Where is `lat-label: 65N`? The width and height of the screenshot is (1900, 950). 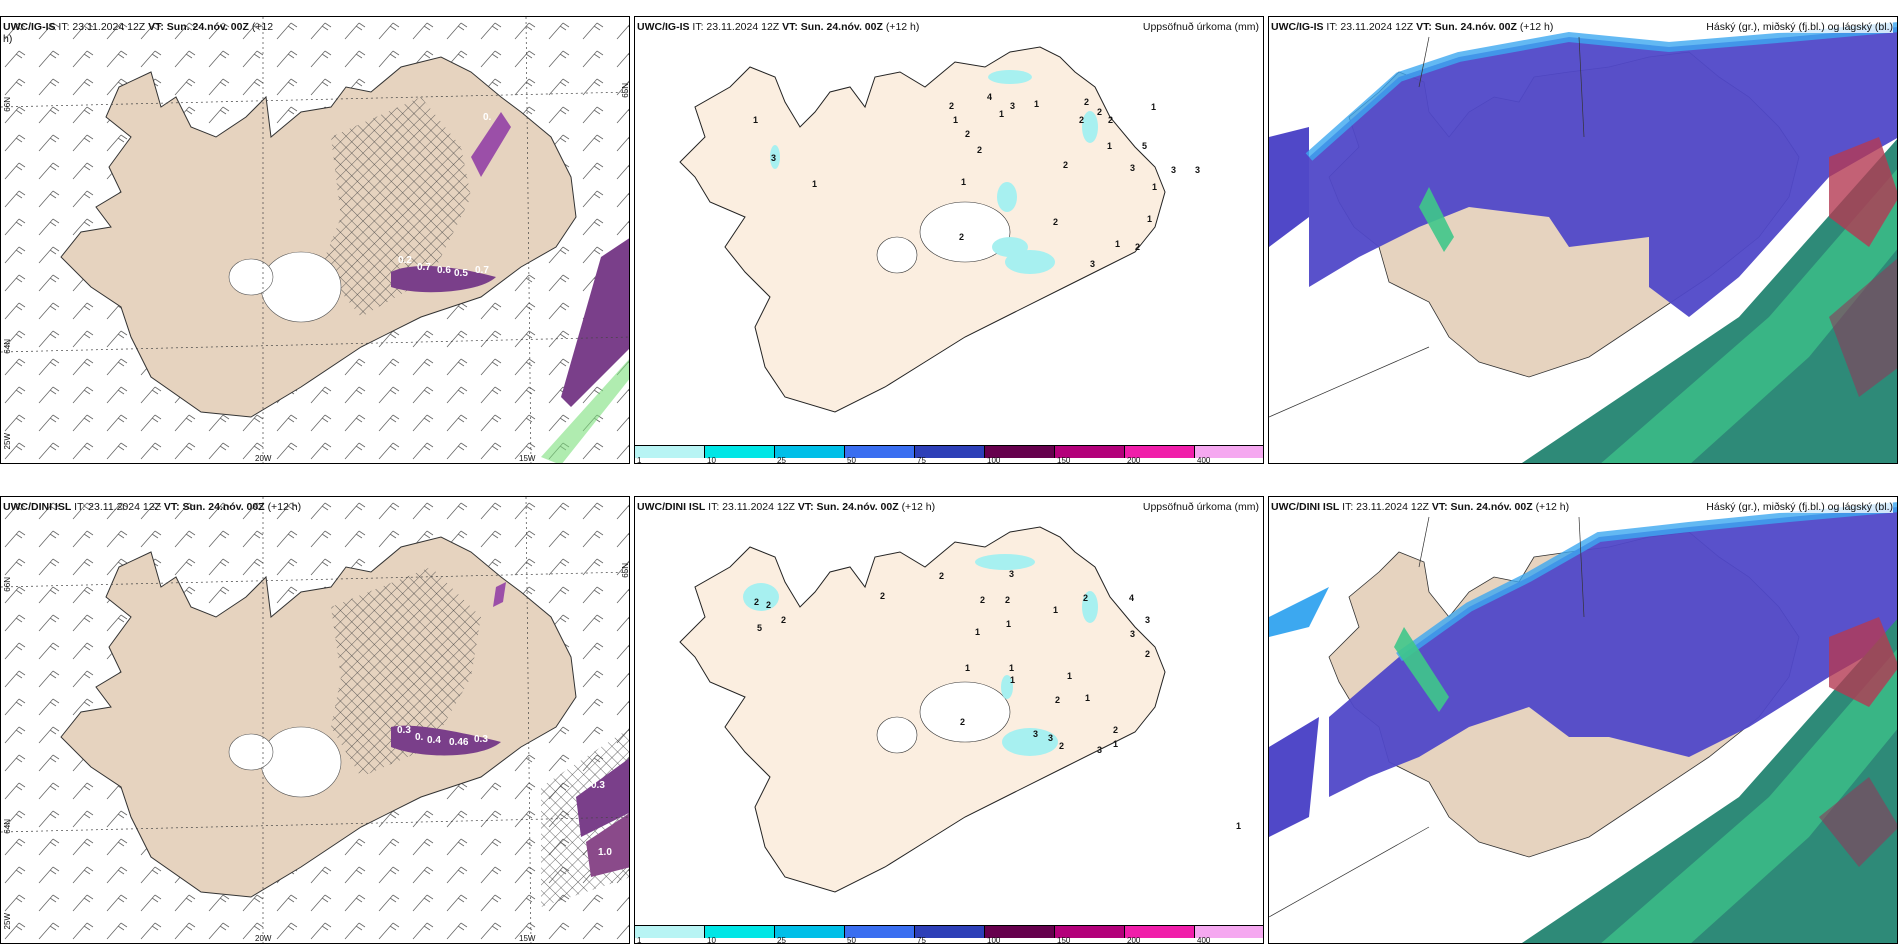 lat-label: 65N is located at coordinates (625, 570).